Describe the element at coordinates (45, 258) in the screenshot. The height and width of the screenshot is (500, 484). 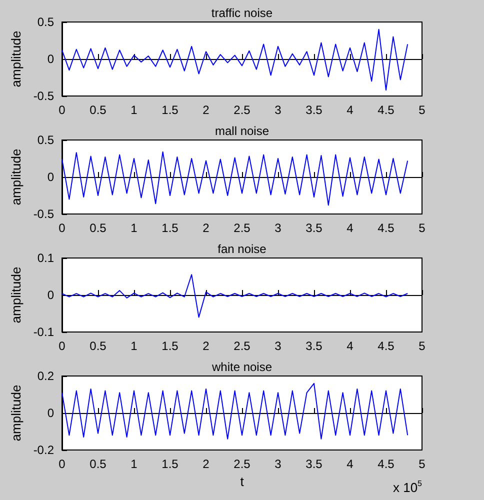
I see `y-tick-label: 0.1` at that location.